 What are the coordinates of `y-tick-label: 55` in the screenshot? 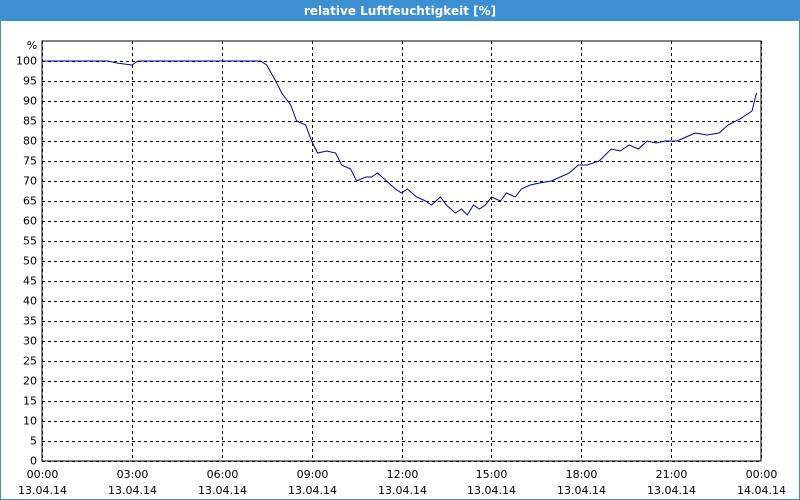 It's located at (30, 241).